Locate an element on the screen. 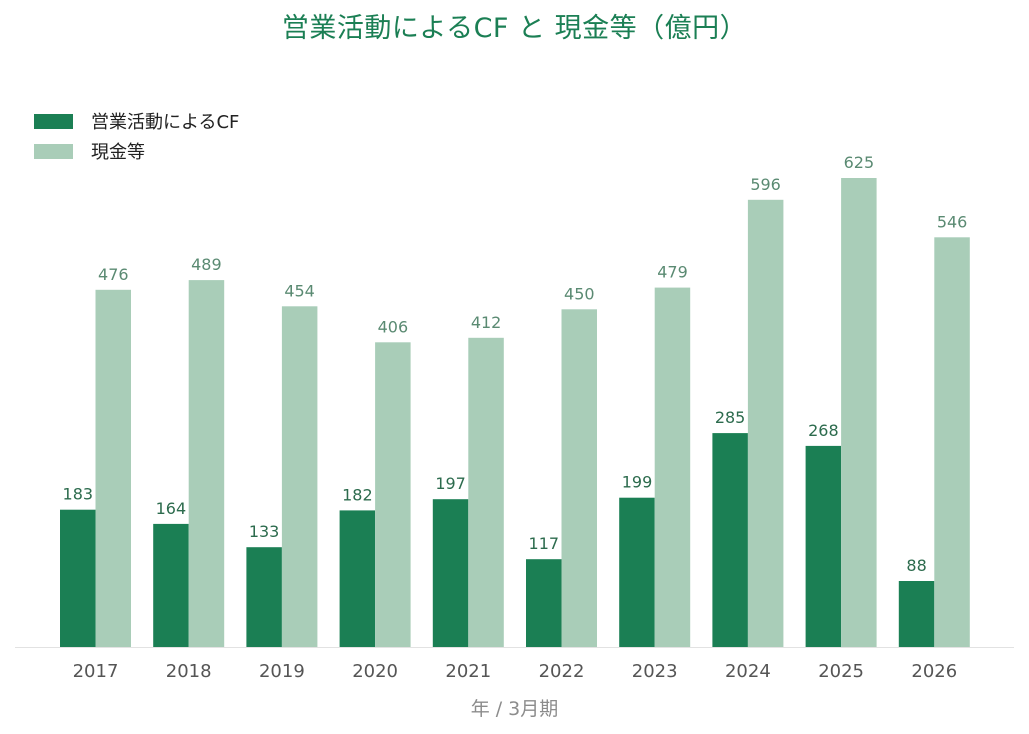  legend-swatch-operating-cf is located at coordinates (53, 121).